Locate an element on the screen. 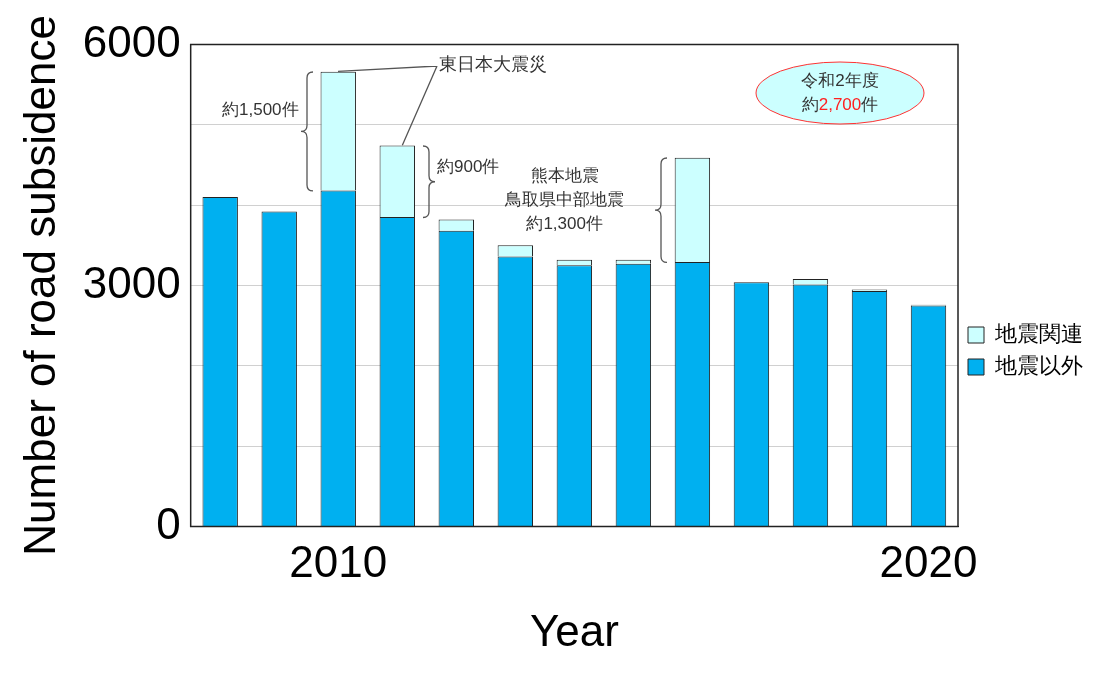 The width and height of the screenshot is (1105, 673). annotation: 令和2年度 is located at coordinates (840, 81).